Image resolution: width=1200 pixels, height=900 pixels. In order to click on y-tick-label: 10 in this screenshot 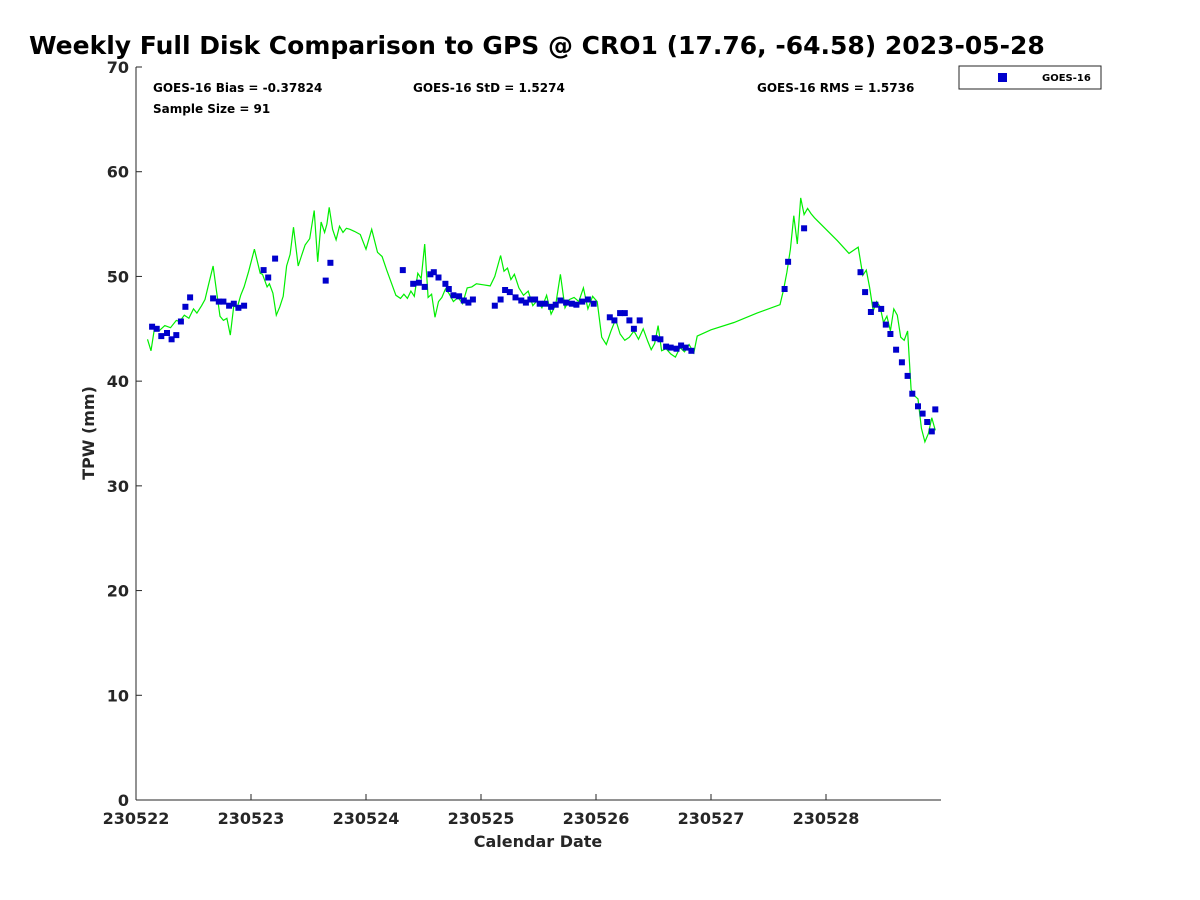, I will do `click(118, 695)`.